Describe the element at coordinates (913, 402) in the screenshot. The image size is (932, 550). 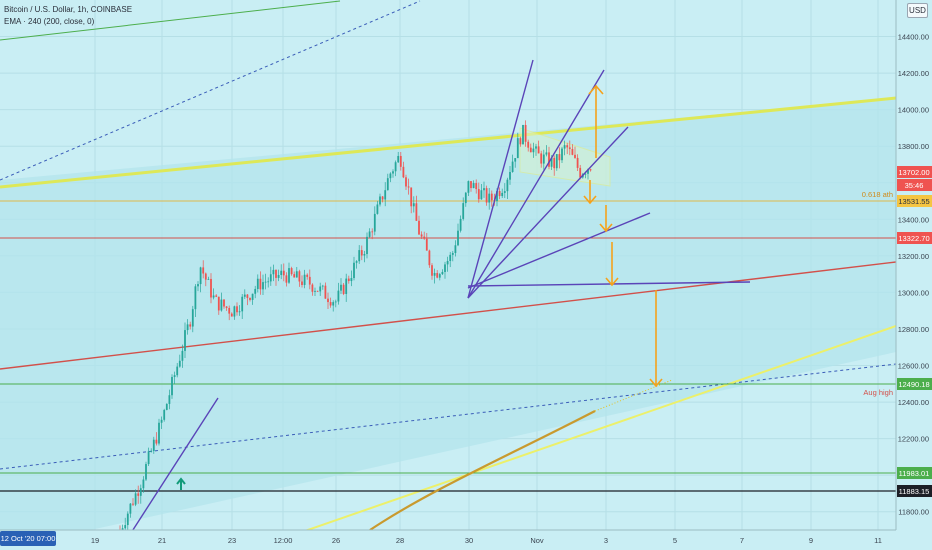
I see `price-tick-label: 12400.00` at that location.